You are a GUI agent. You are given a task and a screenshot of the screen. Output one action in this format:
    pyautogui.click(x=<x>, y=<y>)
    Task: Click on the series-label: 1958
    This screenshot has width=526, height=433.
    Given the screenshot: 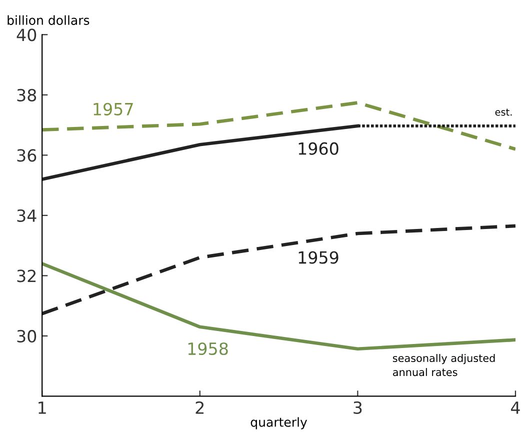 What is the action you would take?
    pyautogui.click(x=208, y=349)
    